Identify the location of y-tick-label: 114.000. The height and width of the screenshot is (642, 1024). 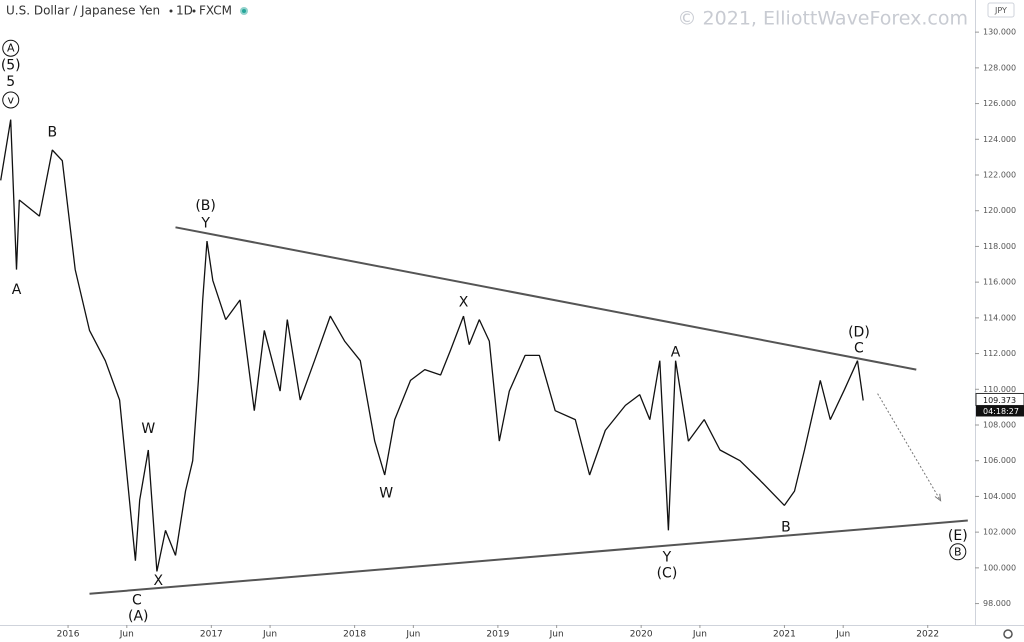
(999, 317).